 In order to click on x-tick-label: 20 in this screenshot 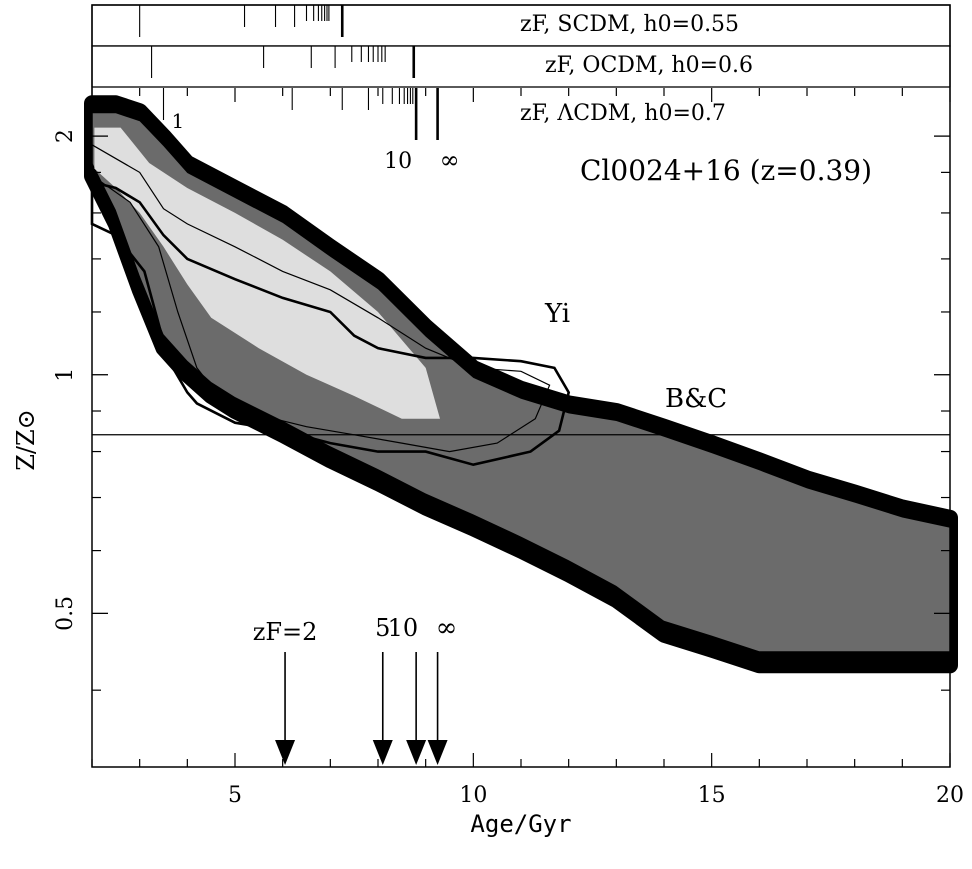, I will do `click(950, 795)`.